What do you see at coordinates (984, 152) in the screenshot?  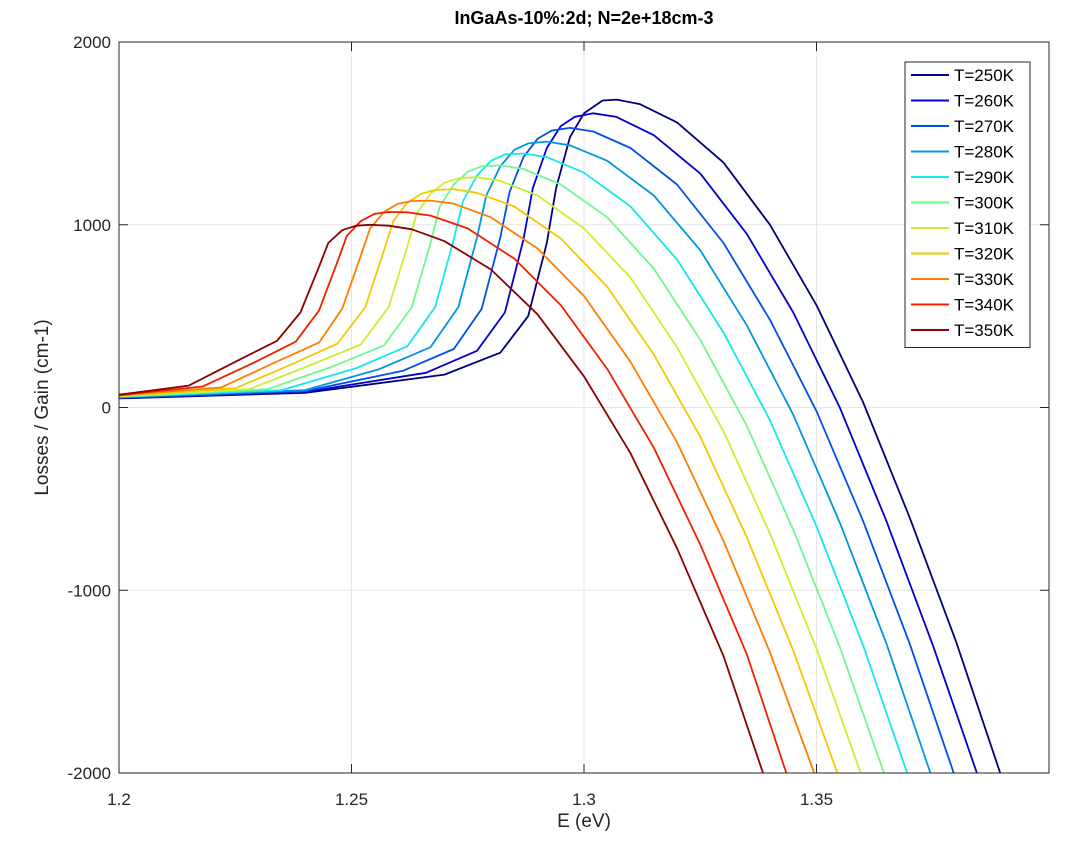 I see `legend-label: T=280K` at bounding box center [984, 152].